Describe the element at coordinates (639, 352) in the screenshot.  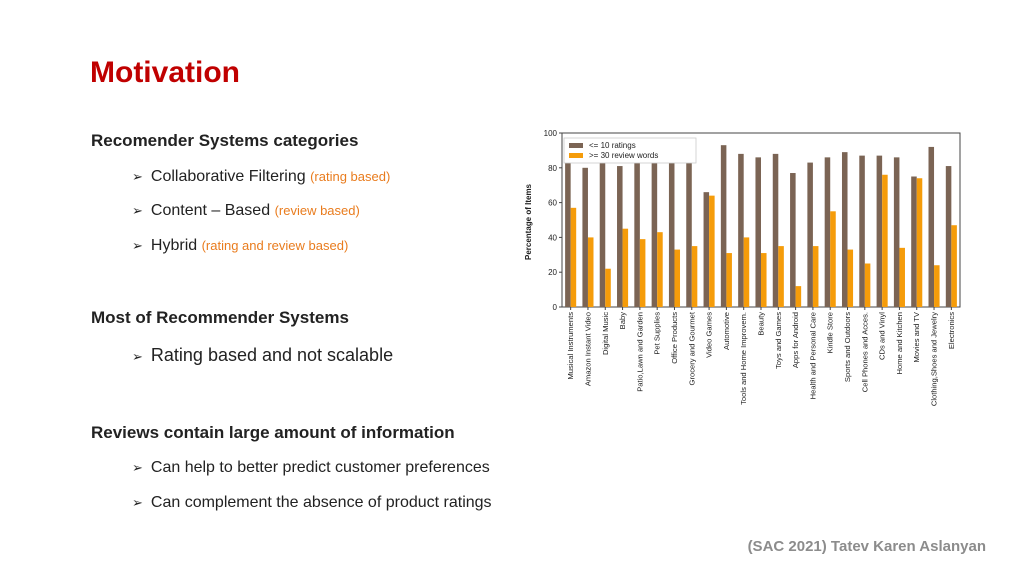
I see `x-tick-label: Patio,Lawn and Garden` at that location.